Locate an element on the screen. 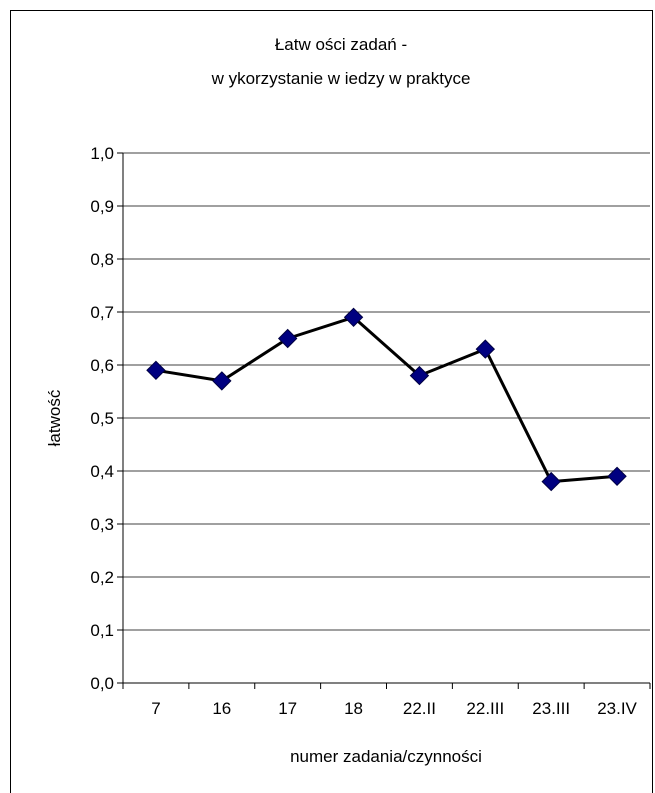 This screenshot has width=655, height=793. x-axis-label: numer zadania/czynności is located at coordinates (386, 756).